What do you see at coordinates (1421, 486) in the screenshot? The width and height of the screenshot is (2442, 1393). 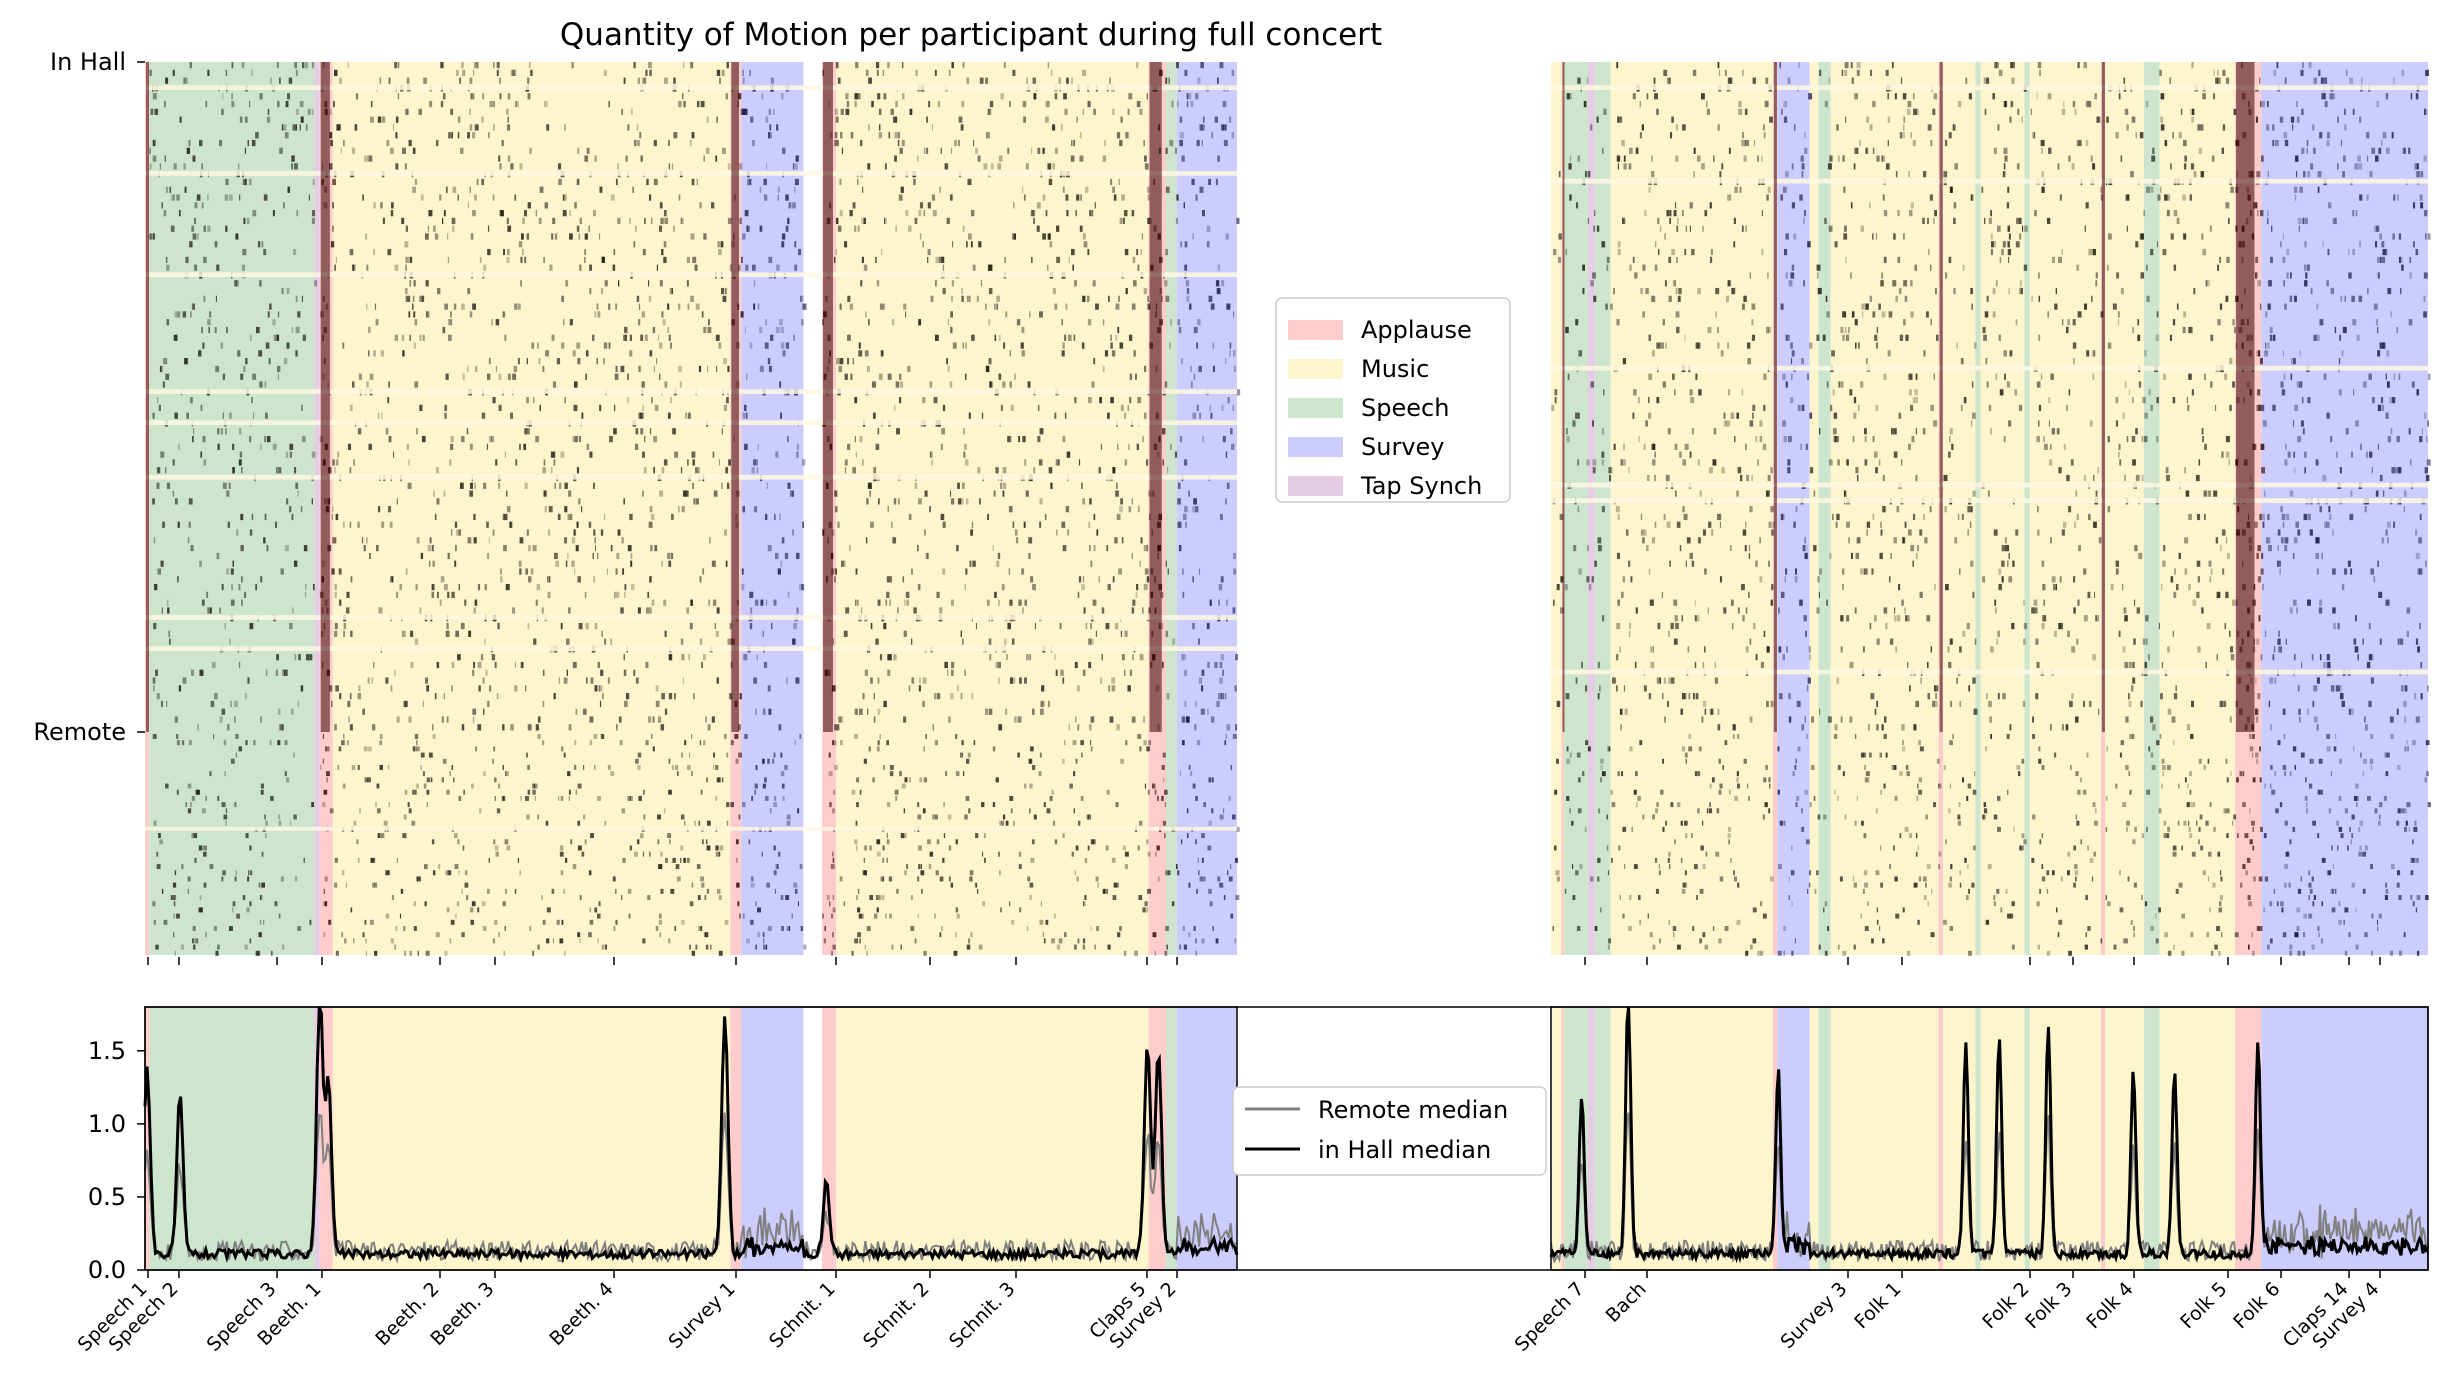 I see `legend-entry: Tap Synch` at bounding box center [1421, 486].